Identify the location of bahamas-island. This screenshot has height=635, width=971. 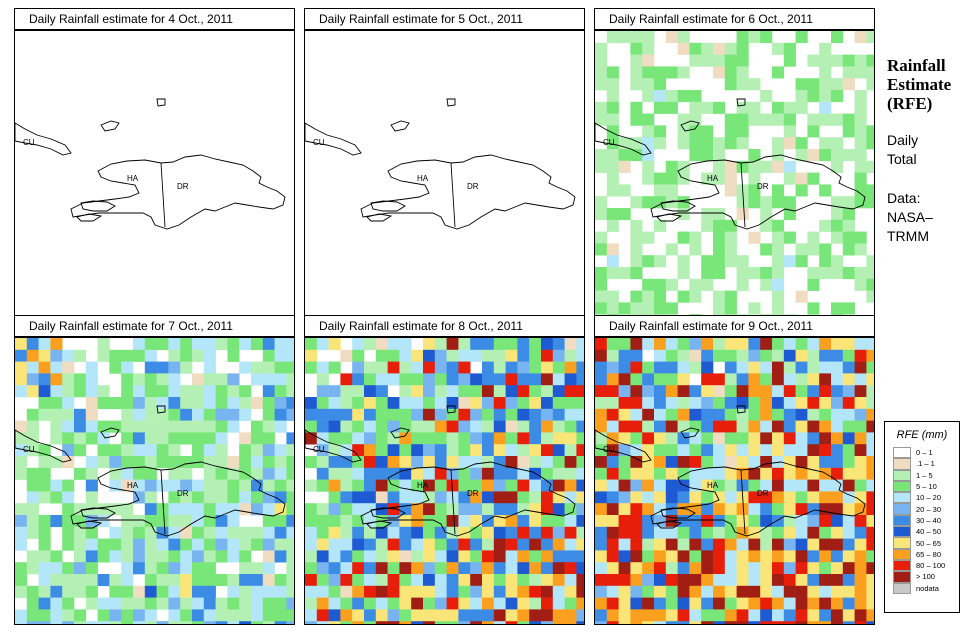
(741, 409).